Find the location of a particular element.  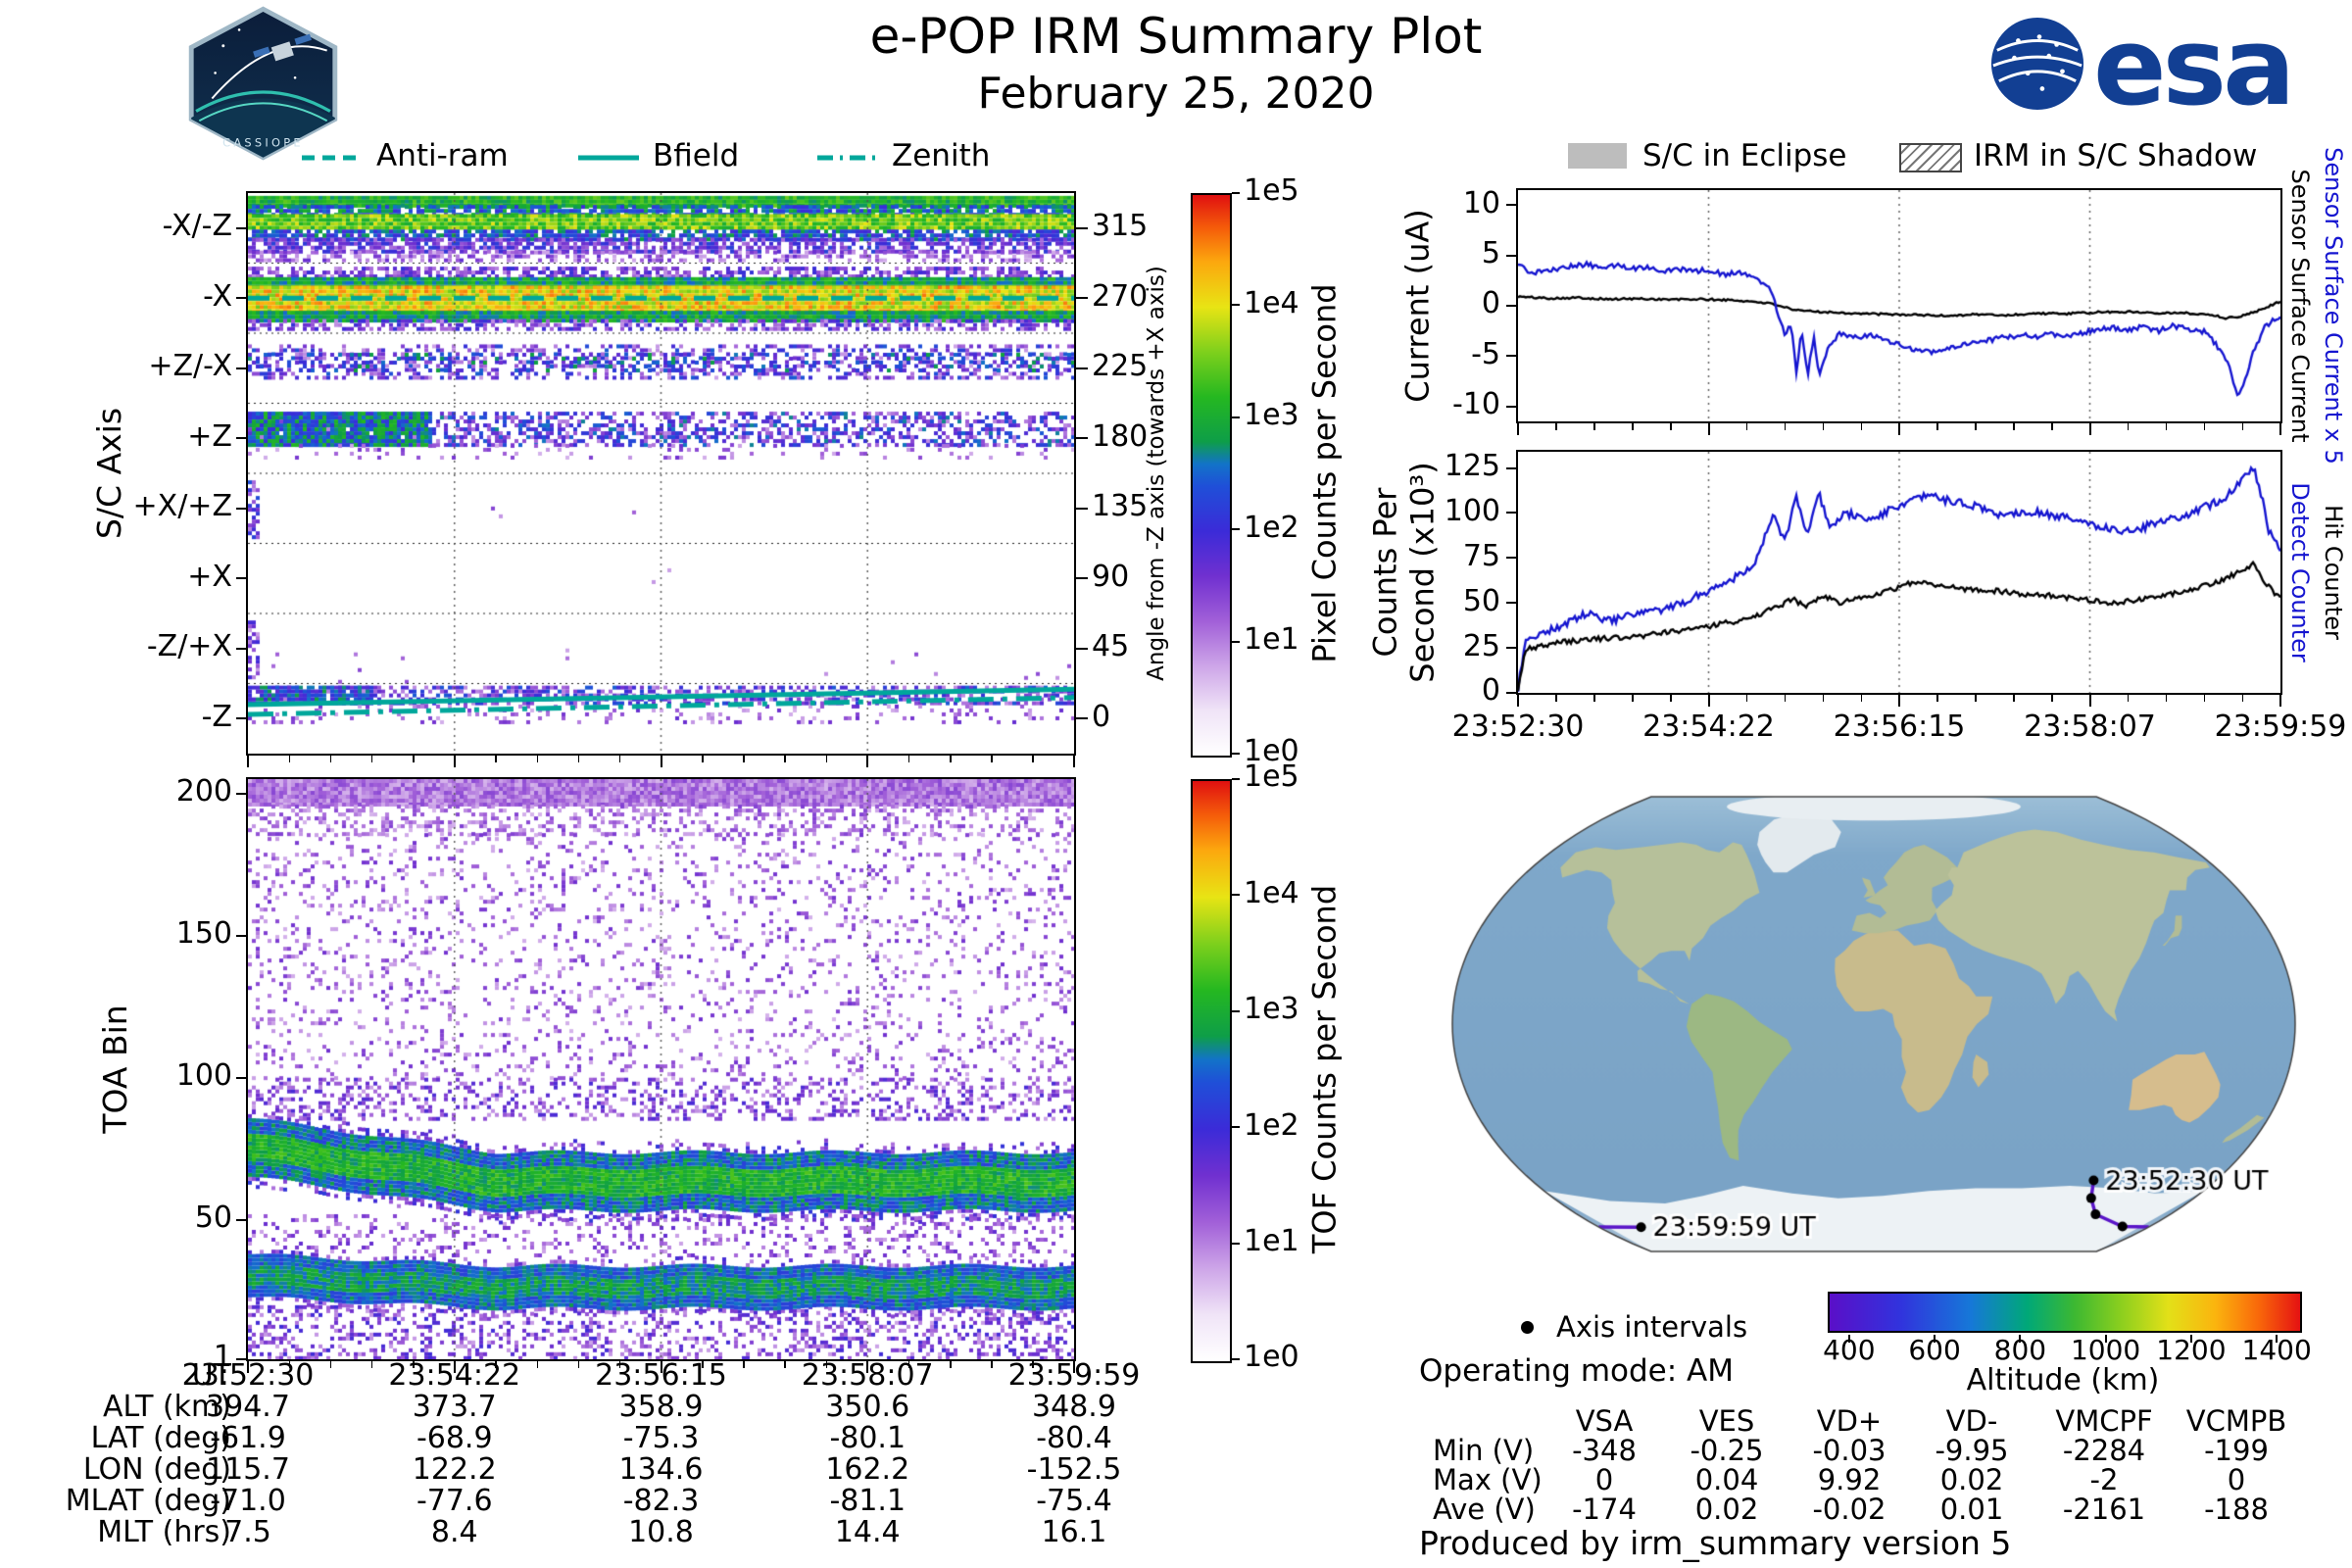

tof-colorbar-tick-label: 1e1 is located at coordinates (1271, 1241).